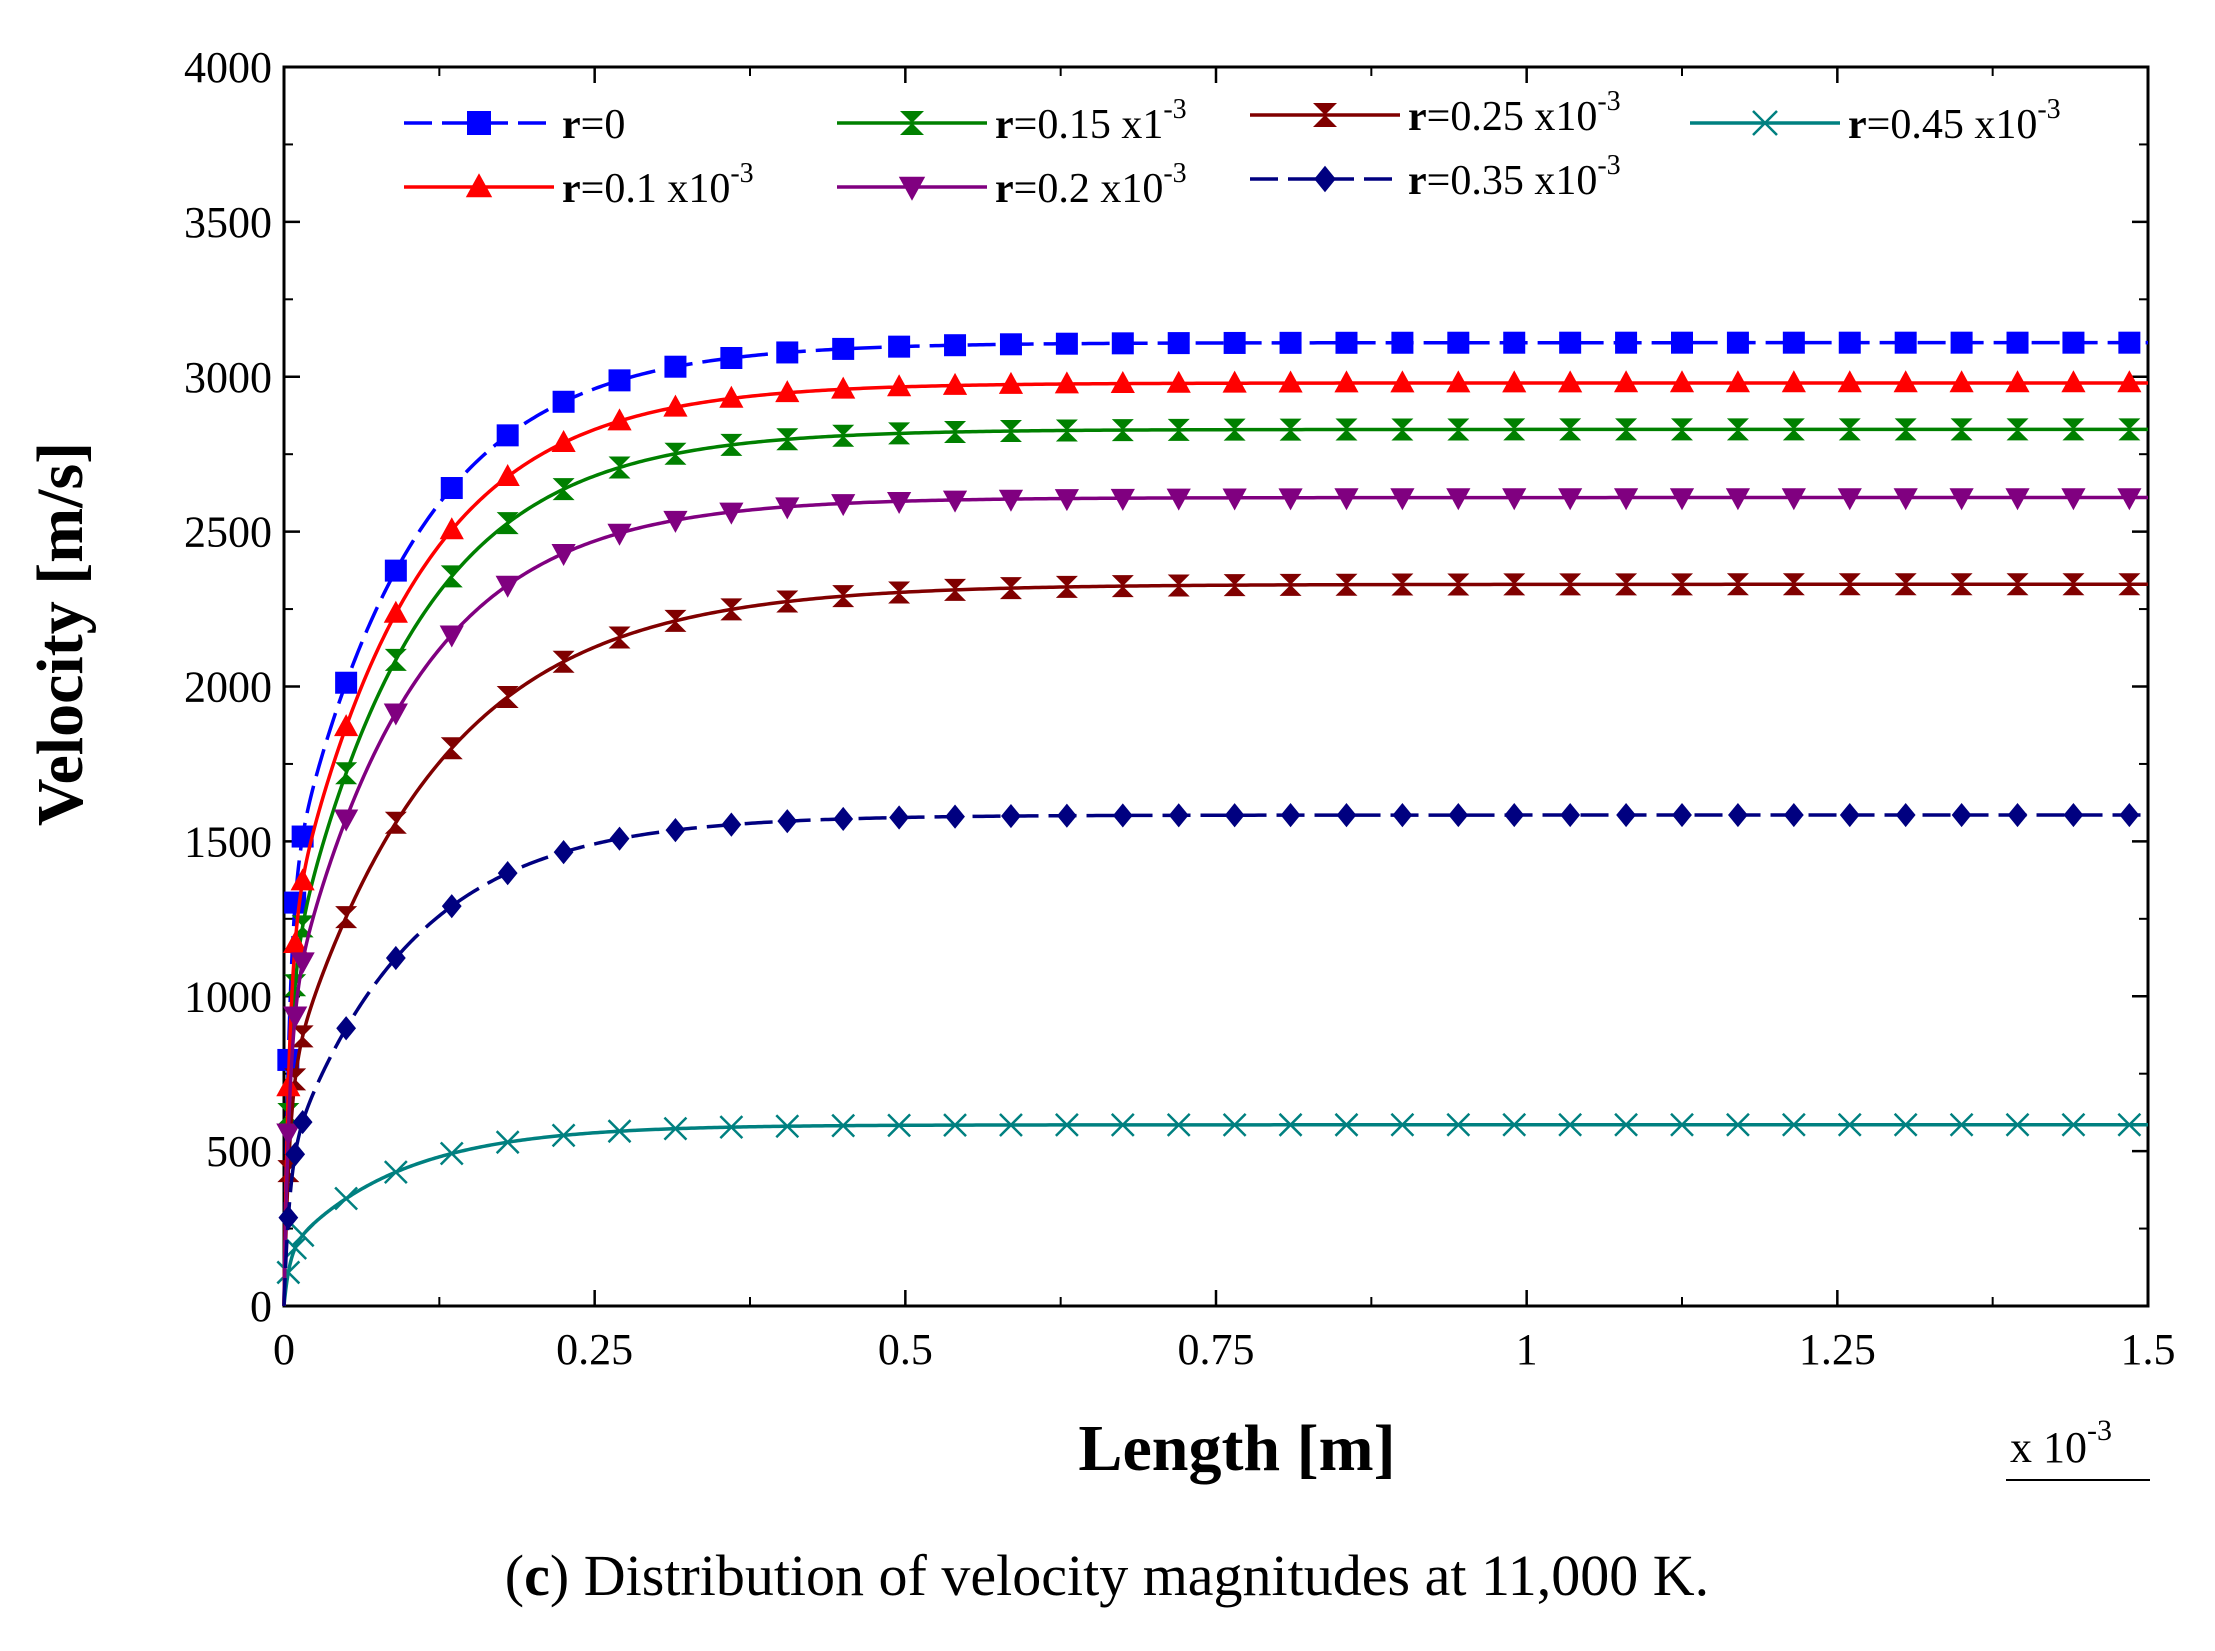 This screenshot has width=2215, height=1651. Describe the element at coordinates (228, 67) in the screenshot. I see `y-tick-label: 4000` at that location.